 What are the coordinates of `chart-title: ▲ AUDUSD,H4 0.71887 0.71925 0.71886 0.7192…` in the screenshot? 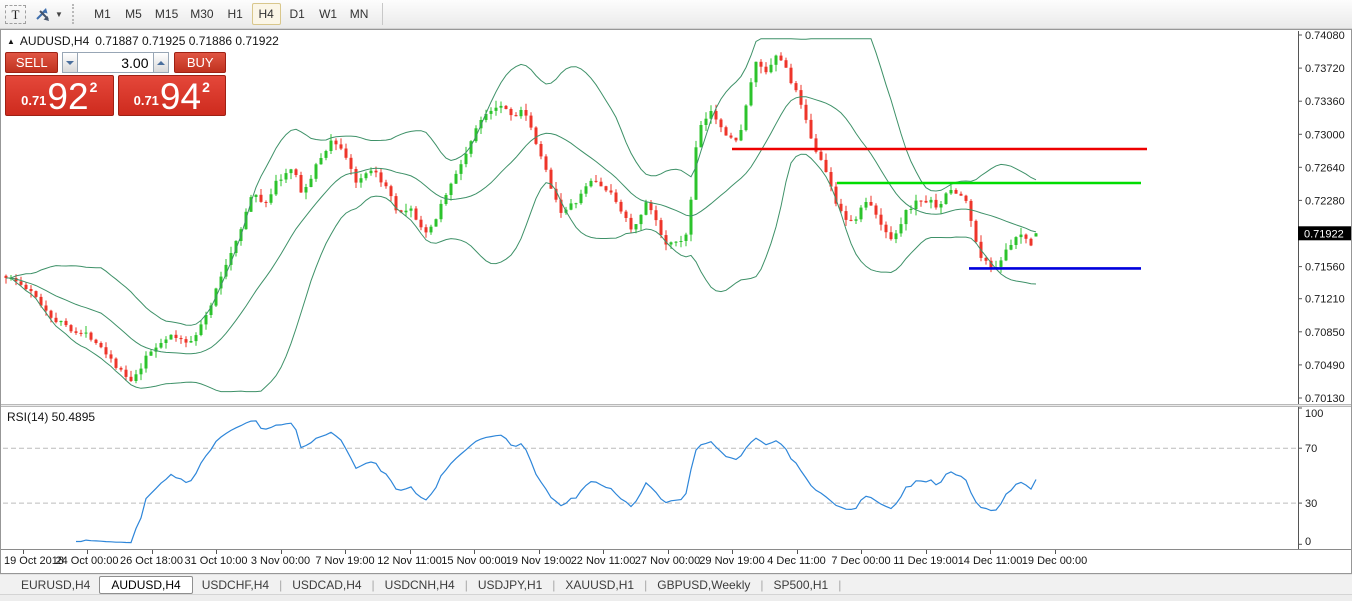 It's located at (143, 41).